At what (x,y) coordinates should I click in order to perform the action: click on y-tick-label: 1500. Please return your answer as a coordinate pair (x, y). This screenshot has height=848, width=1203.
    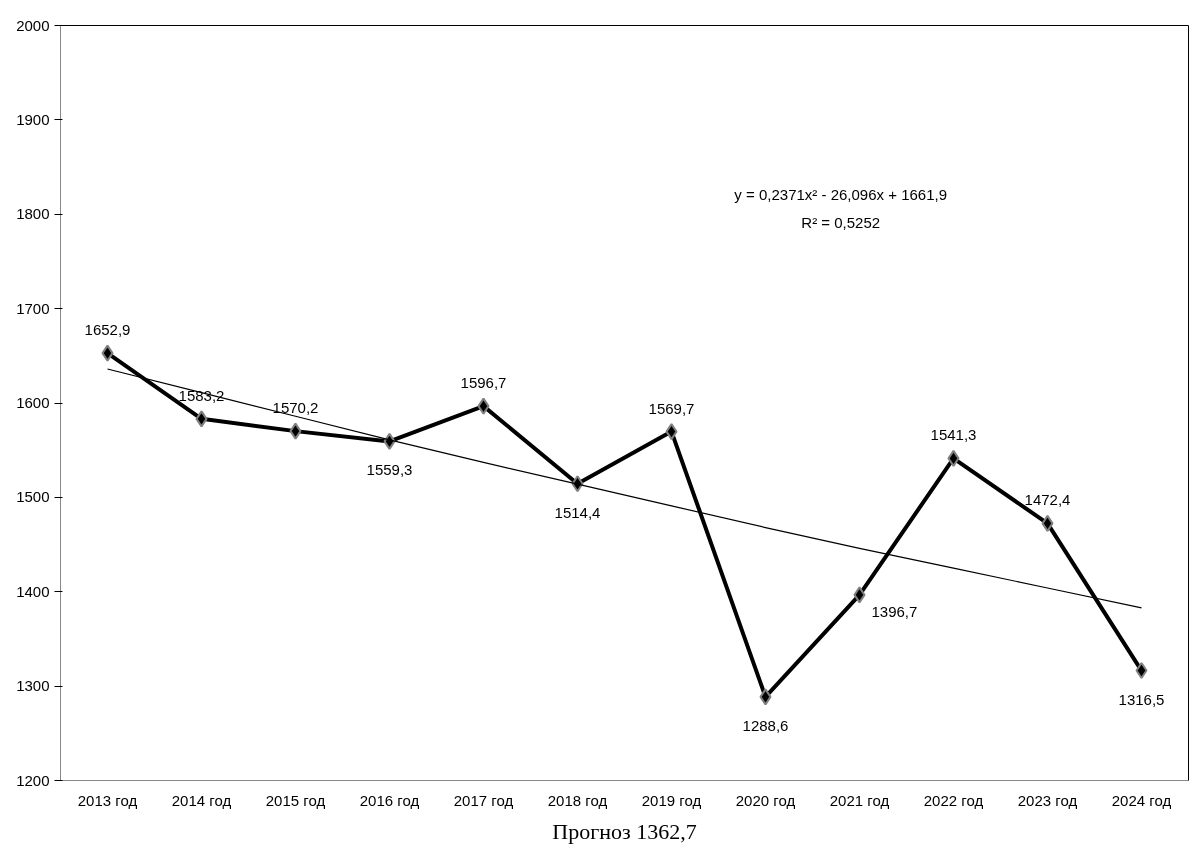
    Looking at the image, I should click on (33, 497).